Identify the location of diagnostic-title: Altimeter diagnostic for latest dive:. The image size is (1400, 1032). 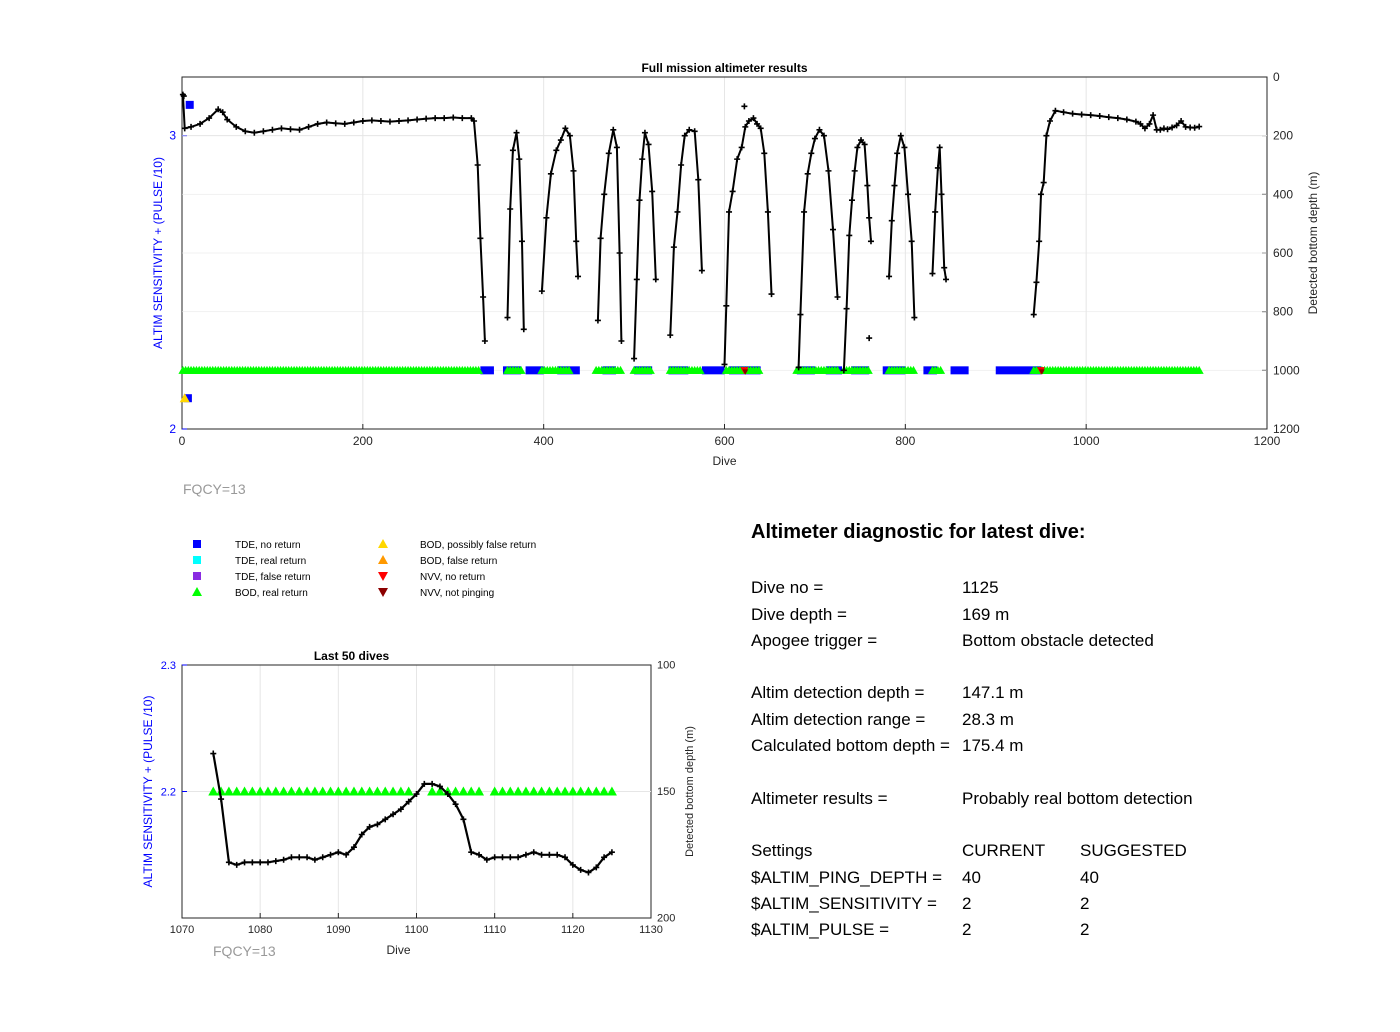
(918, 532).